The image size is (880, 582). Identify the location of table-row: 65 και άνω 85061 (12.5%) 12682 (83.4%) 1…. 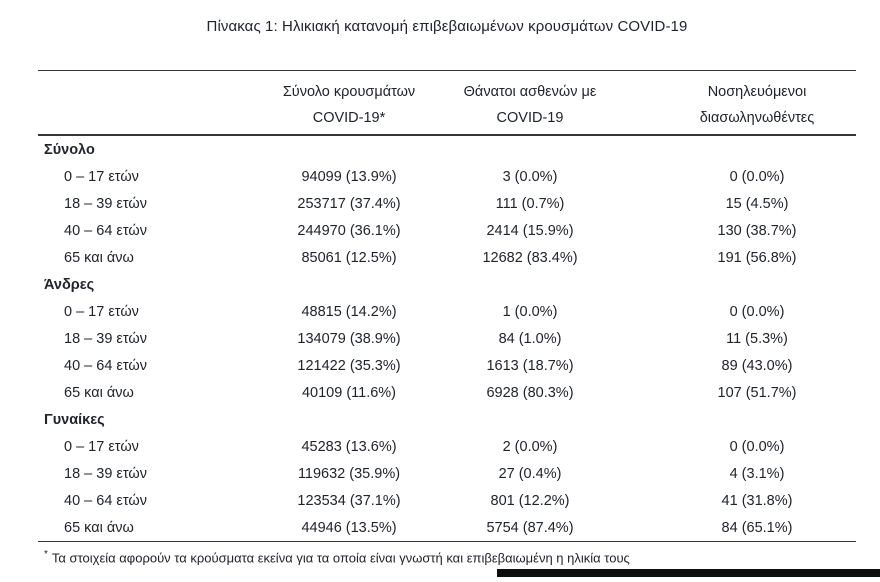
(447, 257).